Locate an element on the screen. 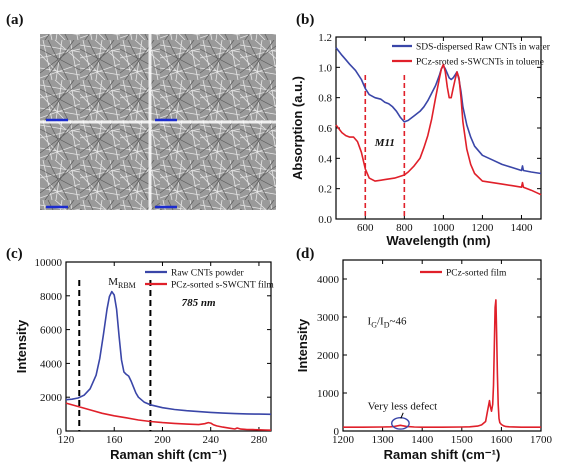  ratio-annotation: IG/ID~46 is located at coordinates (387, 323).